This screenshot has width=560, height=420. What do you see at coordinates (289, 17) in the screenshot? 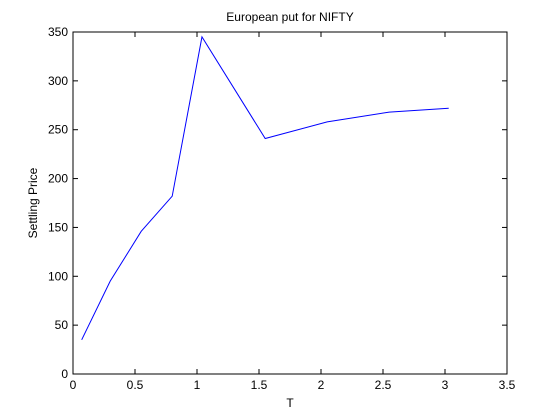
I see `chart-title: European put for NIFTY` at bounding box center [289, 17].